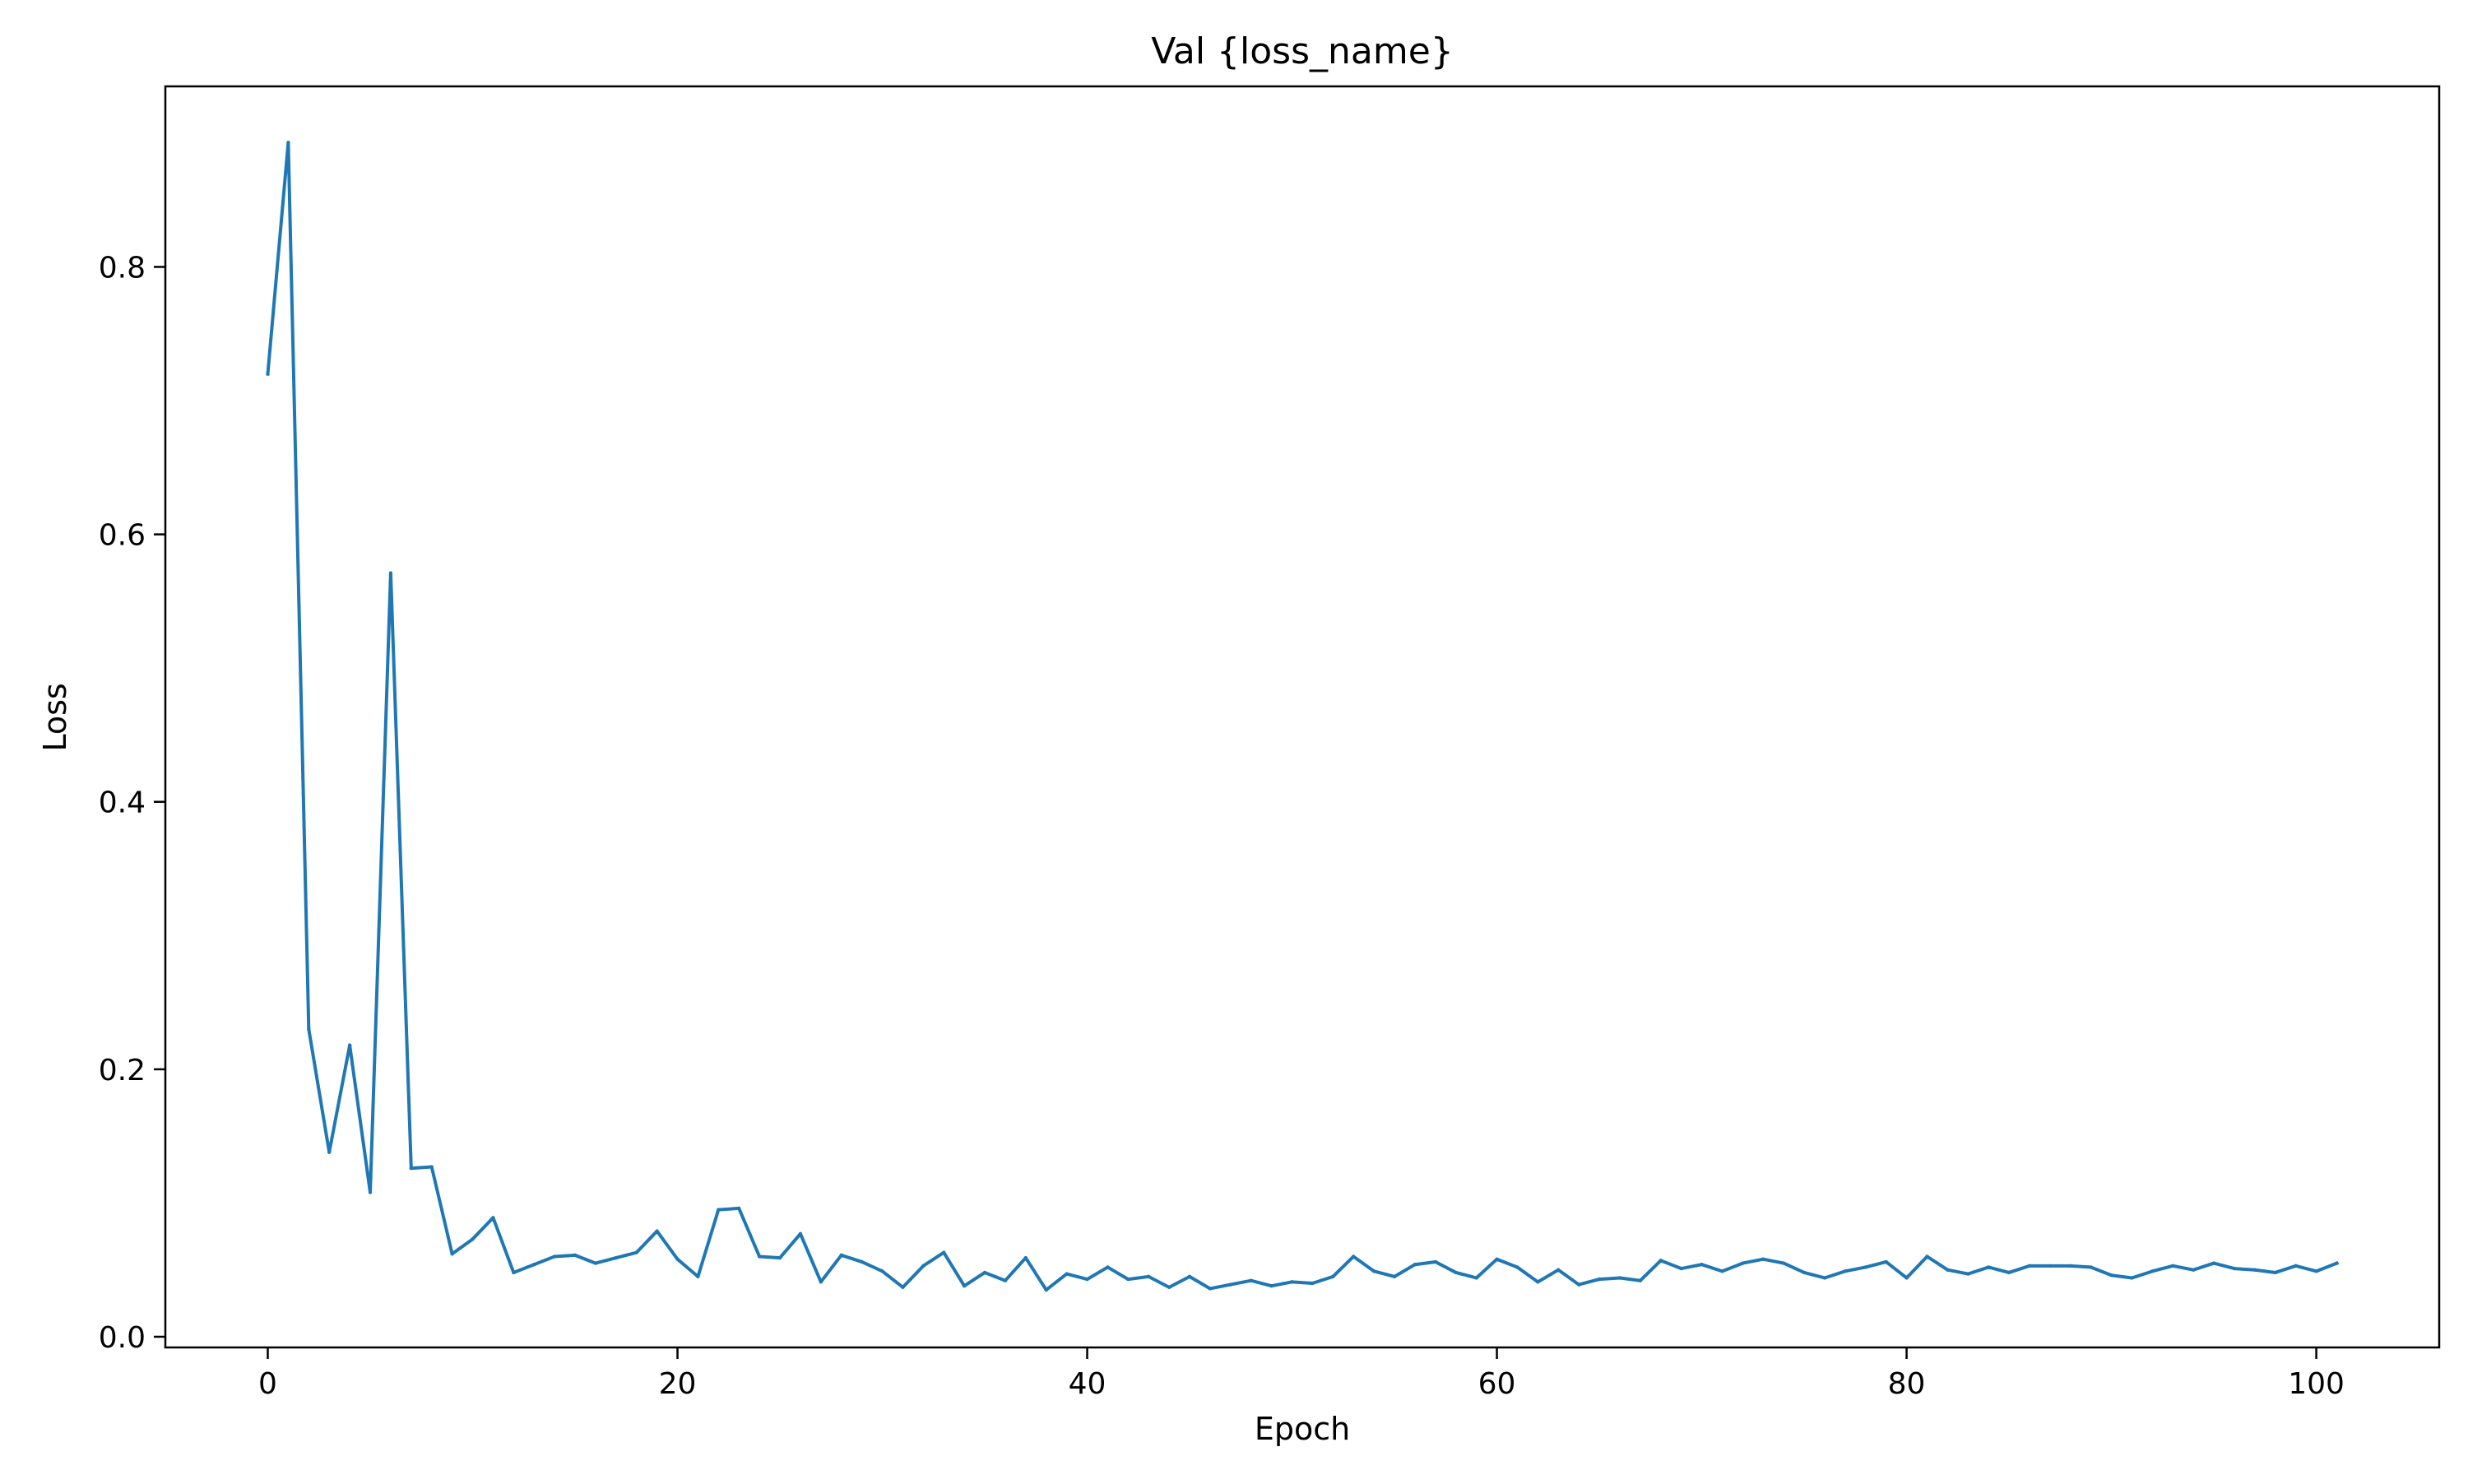 The height and width of the screenshot is (1484, 2468). Describe the element at coordinates (1302, 51) in the screenshot. I see `chart-title: Val {loss_name}` at that location.